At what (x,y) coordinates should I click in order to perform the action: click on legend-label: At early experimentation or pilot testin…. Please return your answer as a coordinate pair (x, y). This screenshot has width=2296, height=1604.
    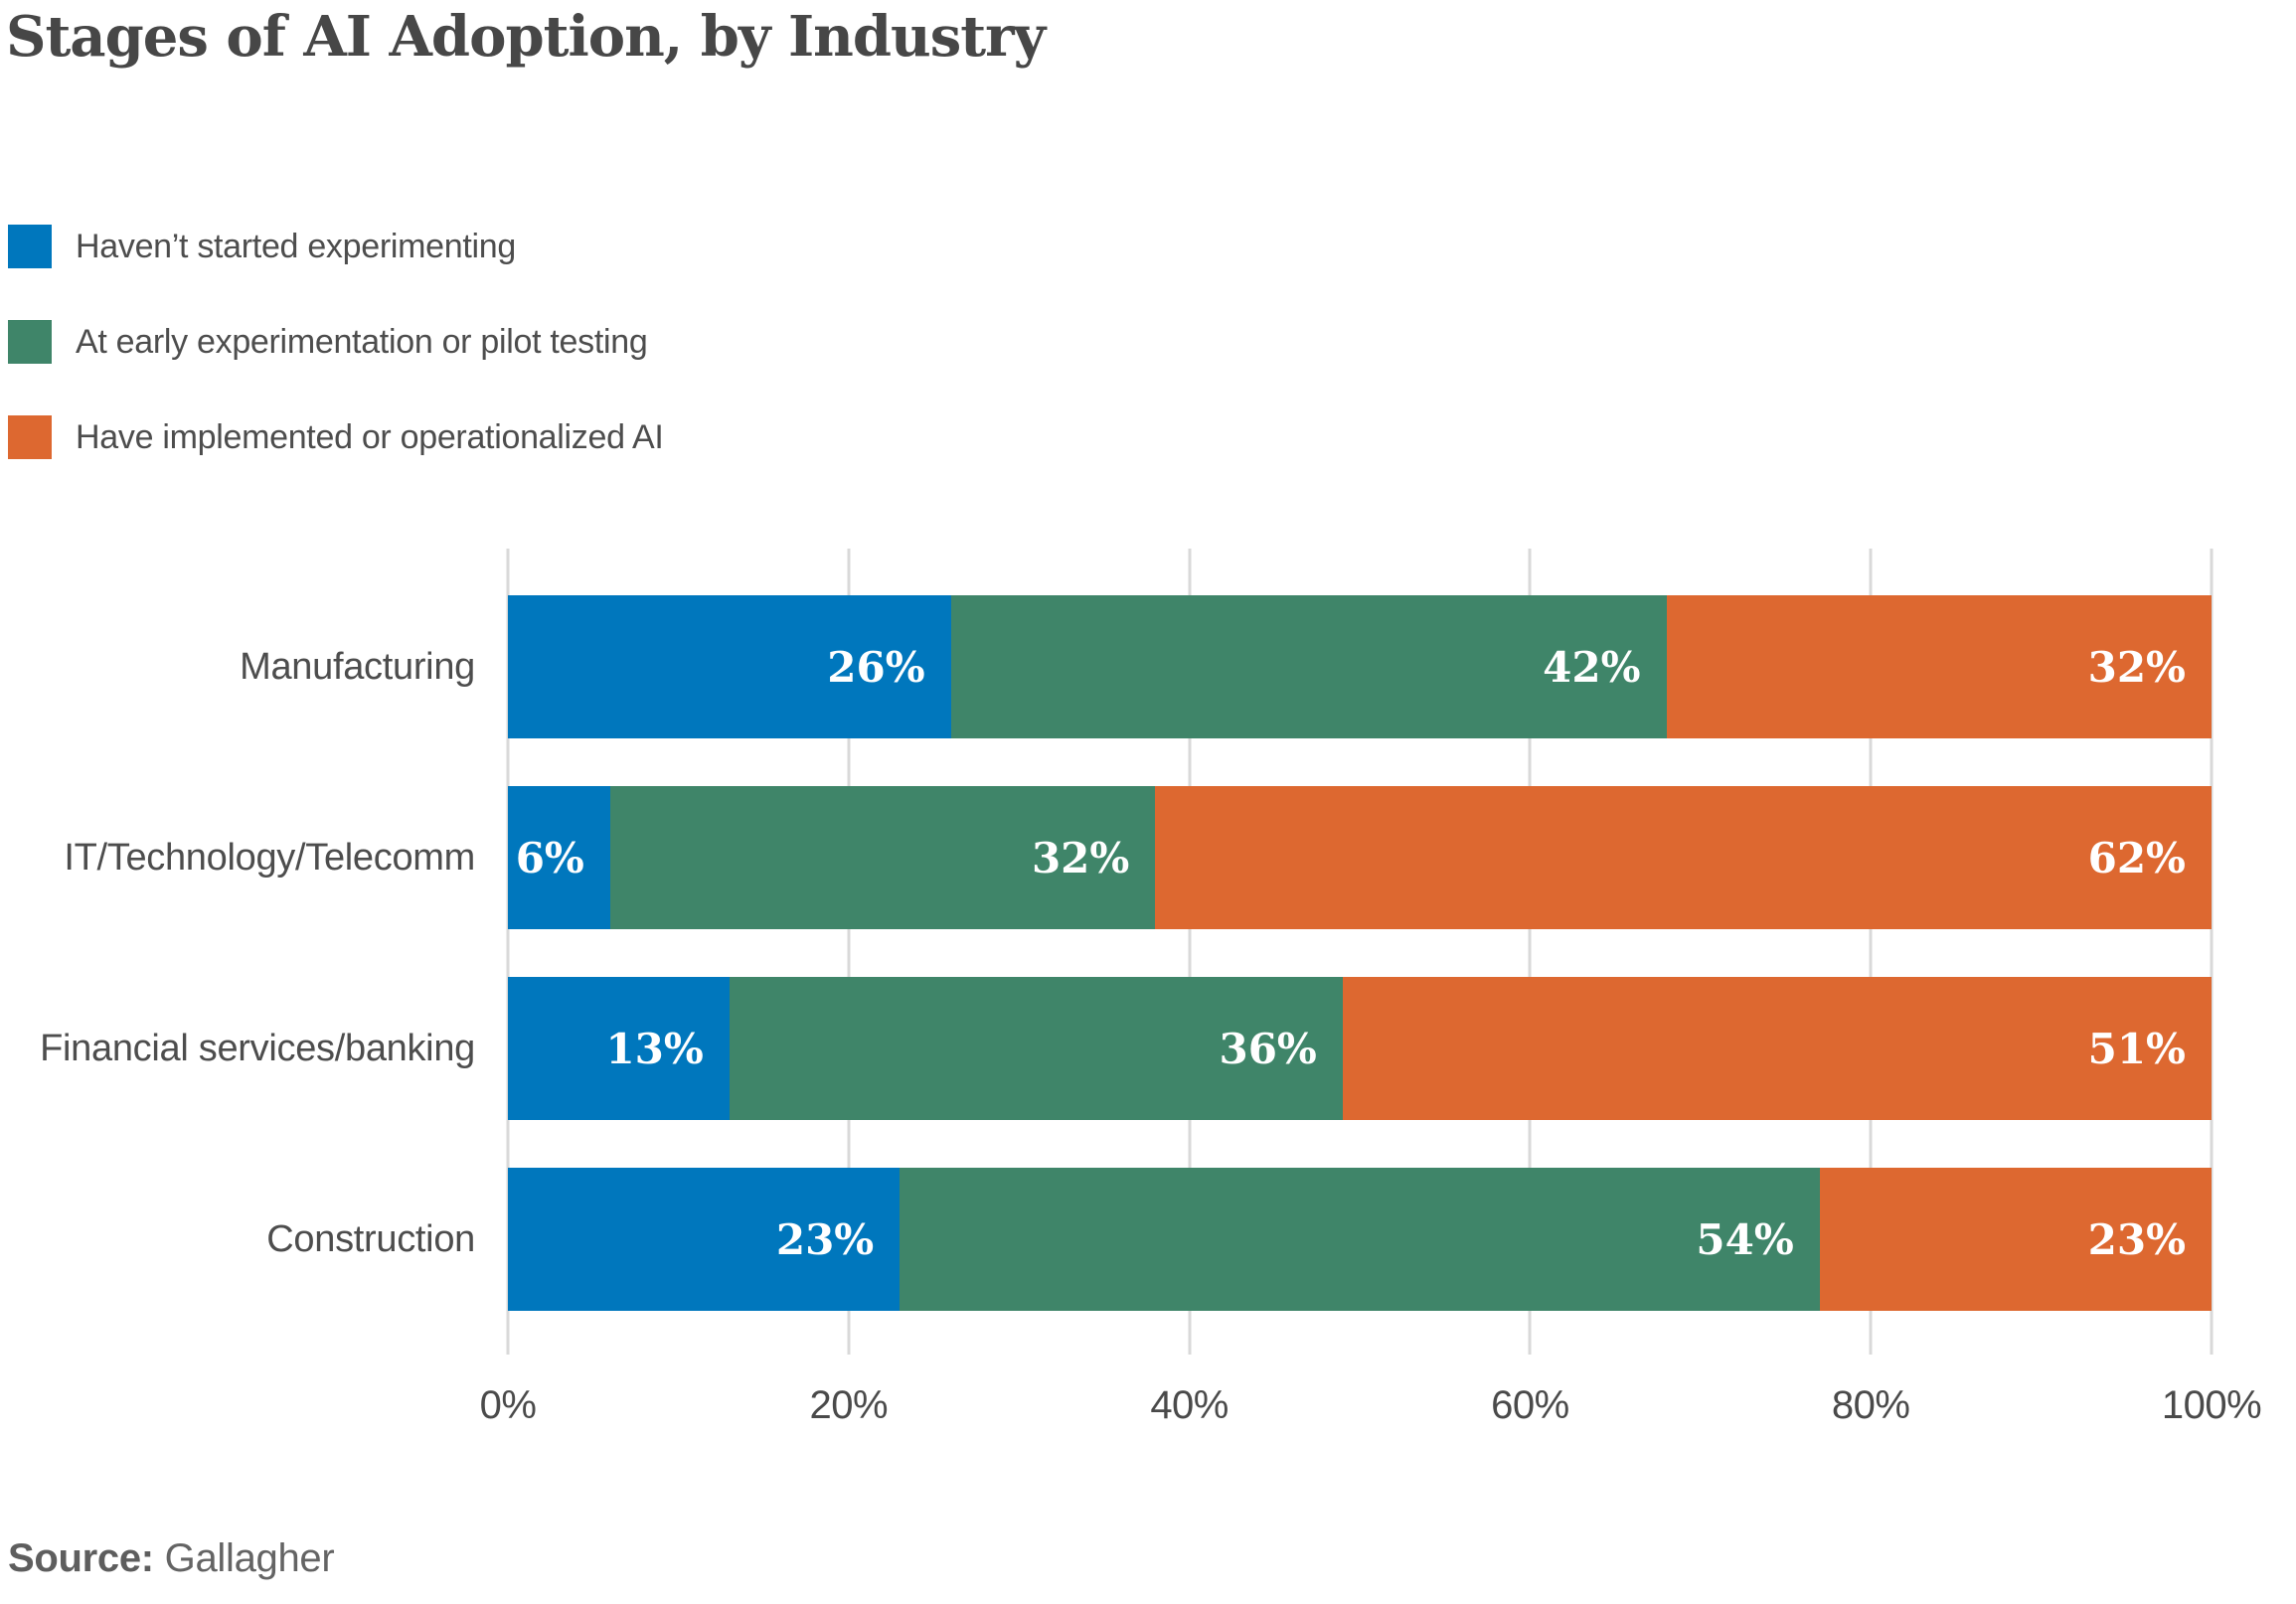
    Looking at the image, I should click on (362, 341).